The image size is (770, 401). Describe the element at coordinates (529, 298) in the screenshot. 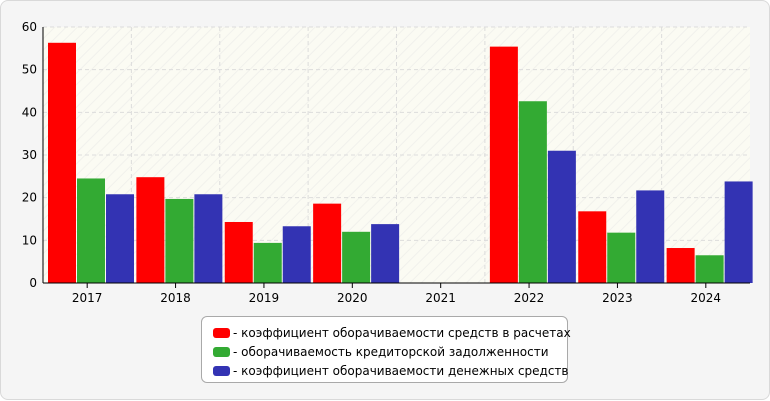

I see `x-tick-label: 2022` at that location.